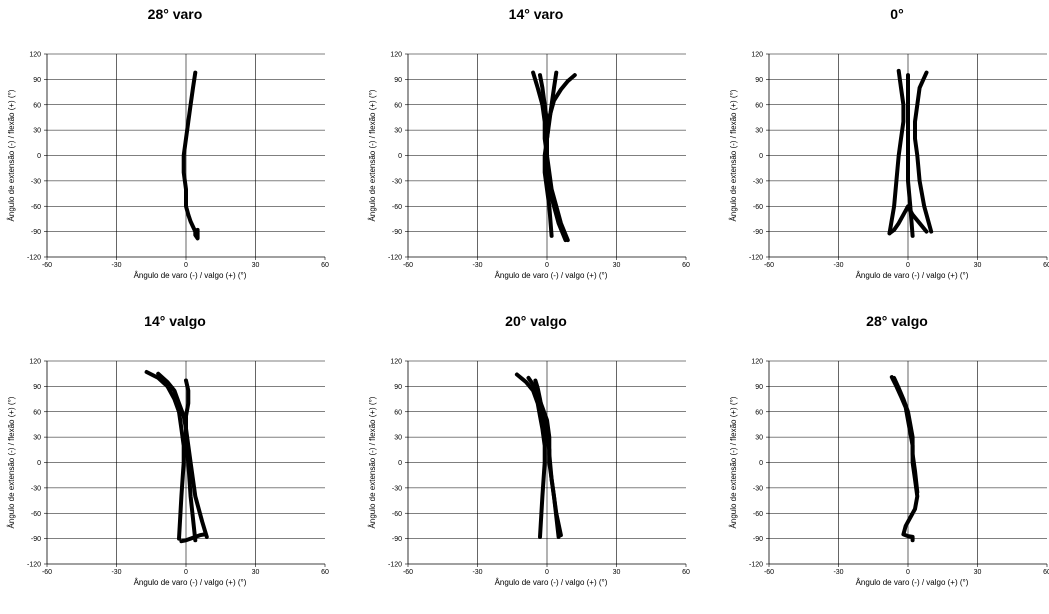 Image resolution: width=1049 pixels, height=614 pixels. I want to click on chart-title: 0°, so click(897, 14).